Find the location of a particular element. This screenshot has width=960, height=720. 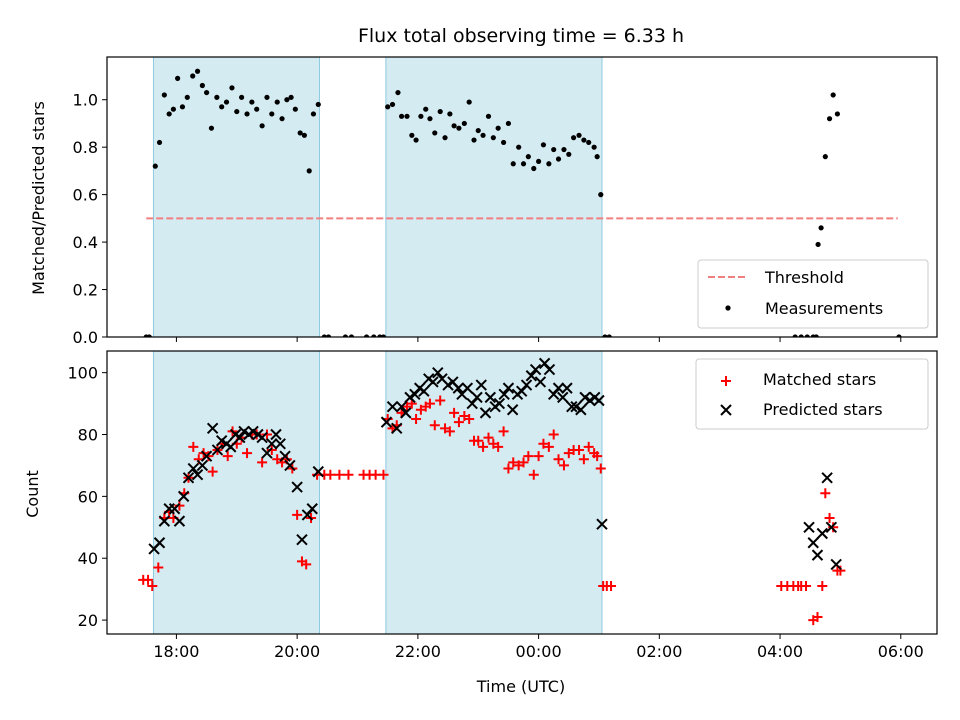

legend-top is located at coordinates (813, 294).